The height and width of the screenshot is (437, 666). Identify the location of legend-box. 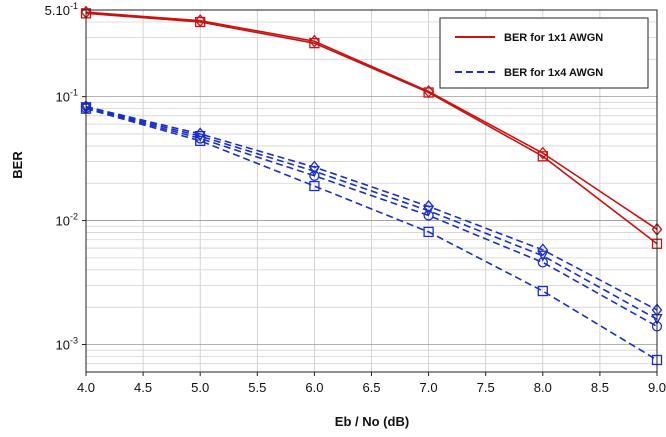
(544, 53).